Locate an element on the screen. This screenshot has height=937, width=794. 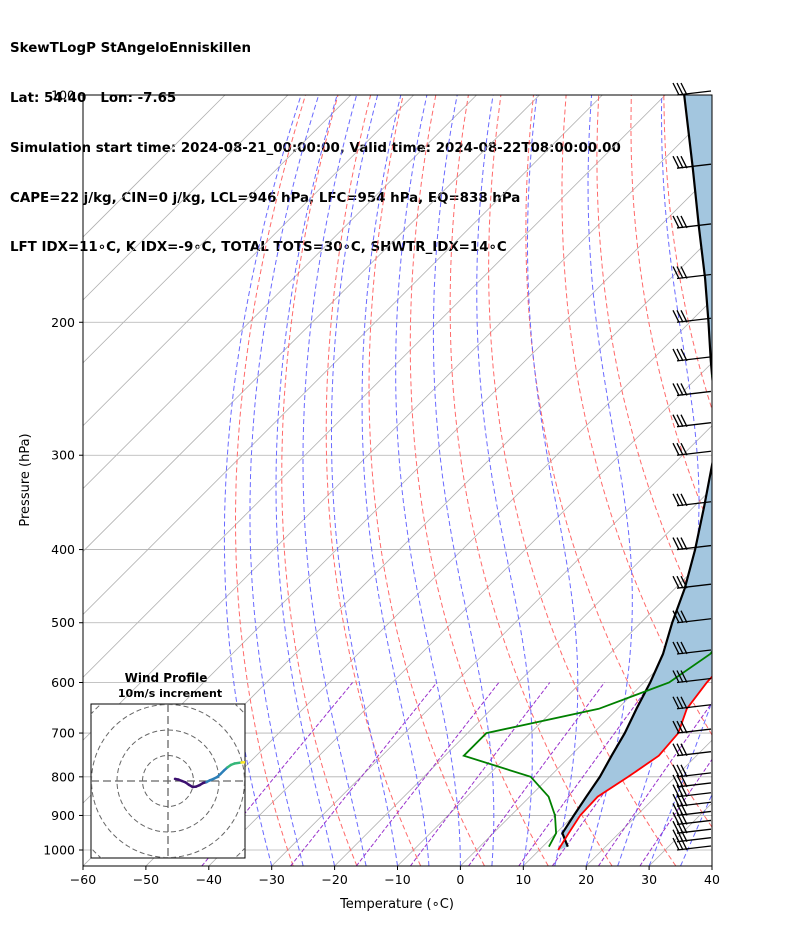
x-tick-label: −20 is located at coordinates (334, 879).